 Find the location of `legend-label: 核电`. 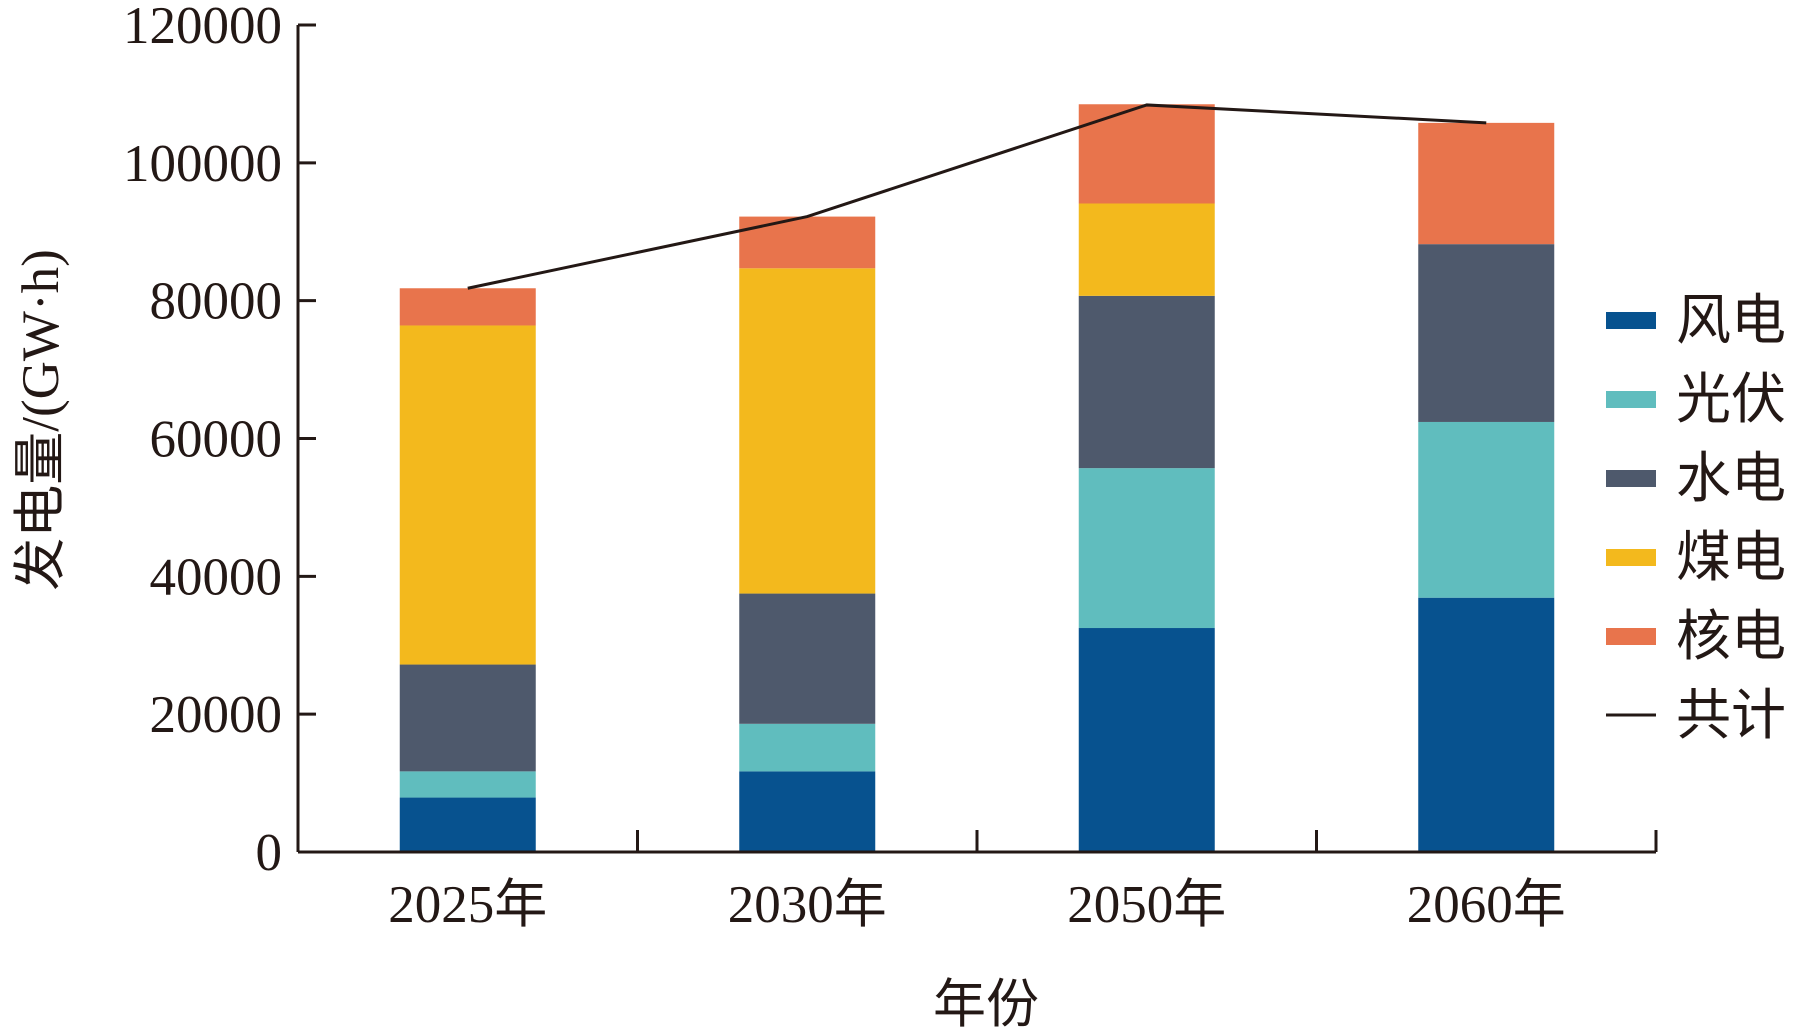

legend-label: 核电 is located at coordinates (1731, 636).